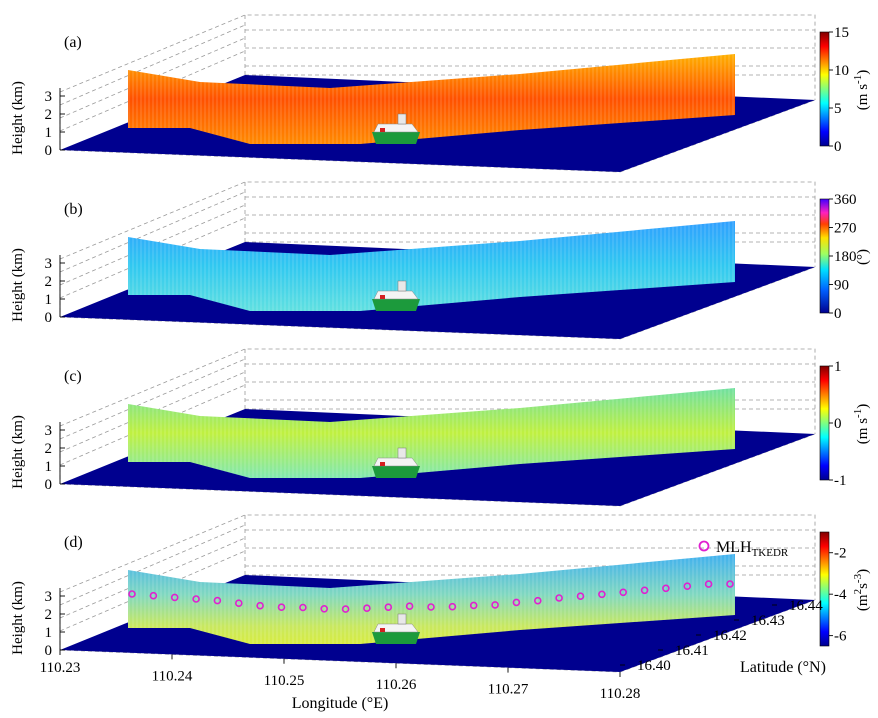 The height and width of the screenshot is (718, 878). I want to click on x-tick-label: 110.24, so click(172, 676).